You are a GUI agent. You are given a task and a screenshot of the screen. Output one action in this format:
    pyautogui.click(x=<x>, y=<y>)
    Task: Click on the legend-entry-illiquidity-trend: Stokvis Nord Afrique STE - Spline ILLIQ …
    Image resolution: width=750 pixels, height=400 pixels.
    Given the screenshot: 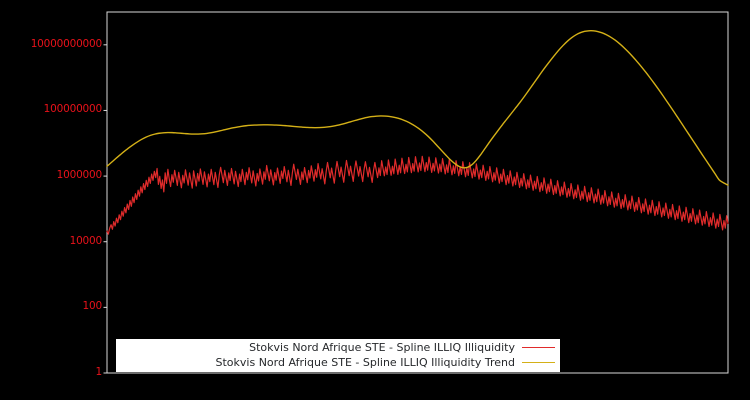 What is the action you would take?
    pyautogui.click(x=338, y=362)
    